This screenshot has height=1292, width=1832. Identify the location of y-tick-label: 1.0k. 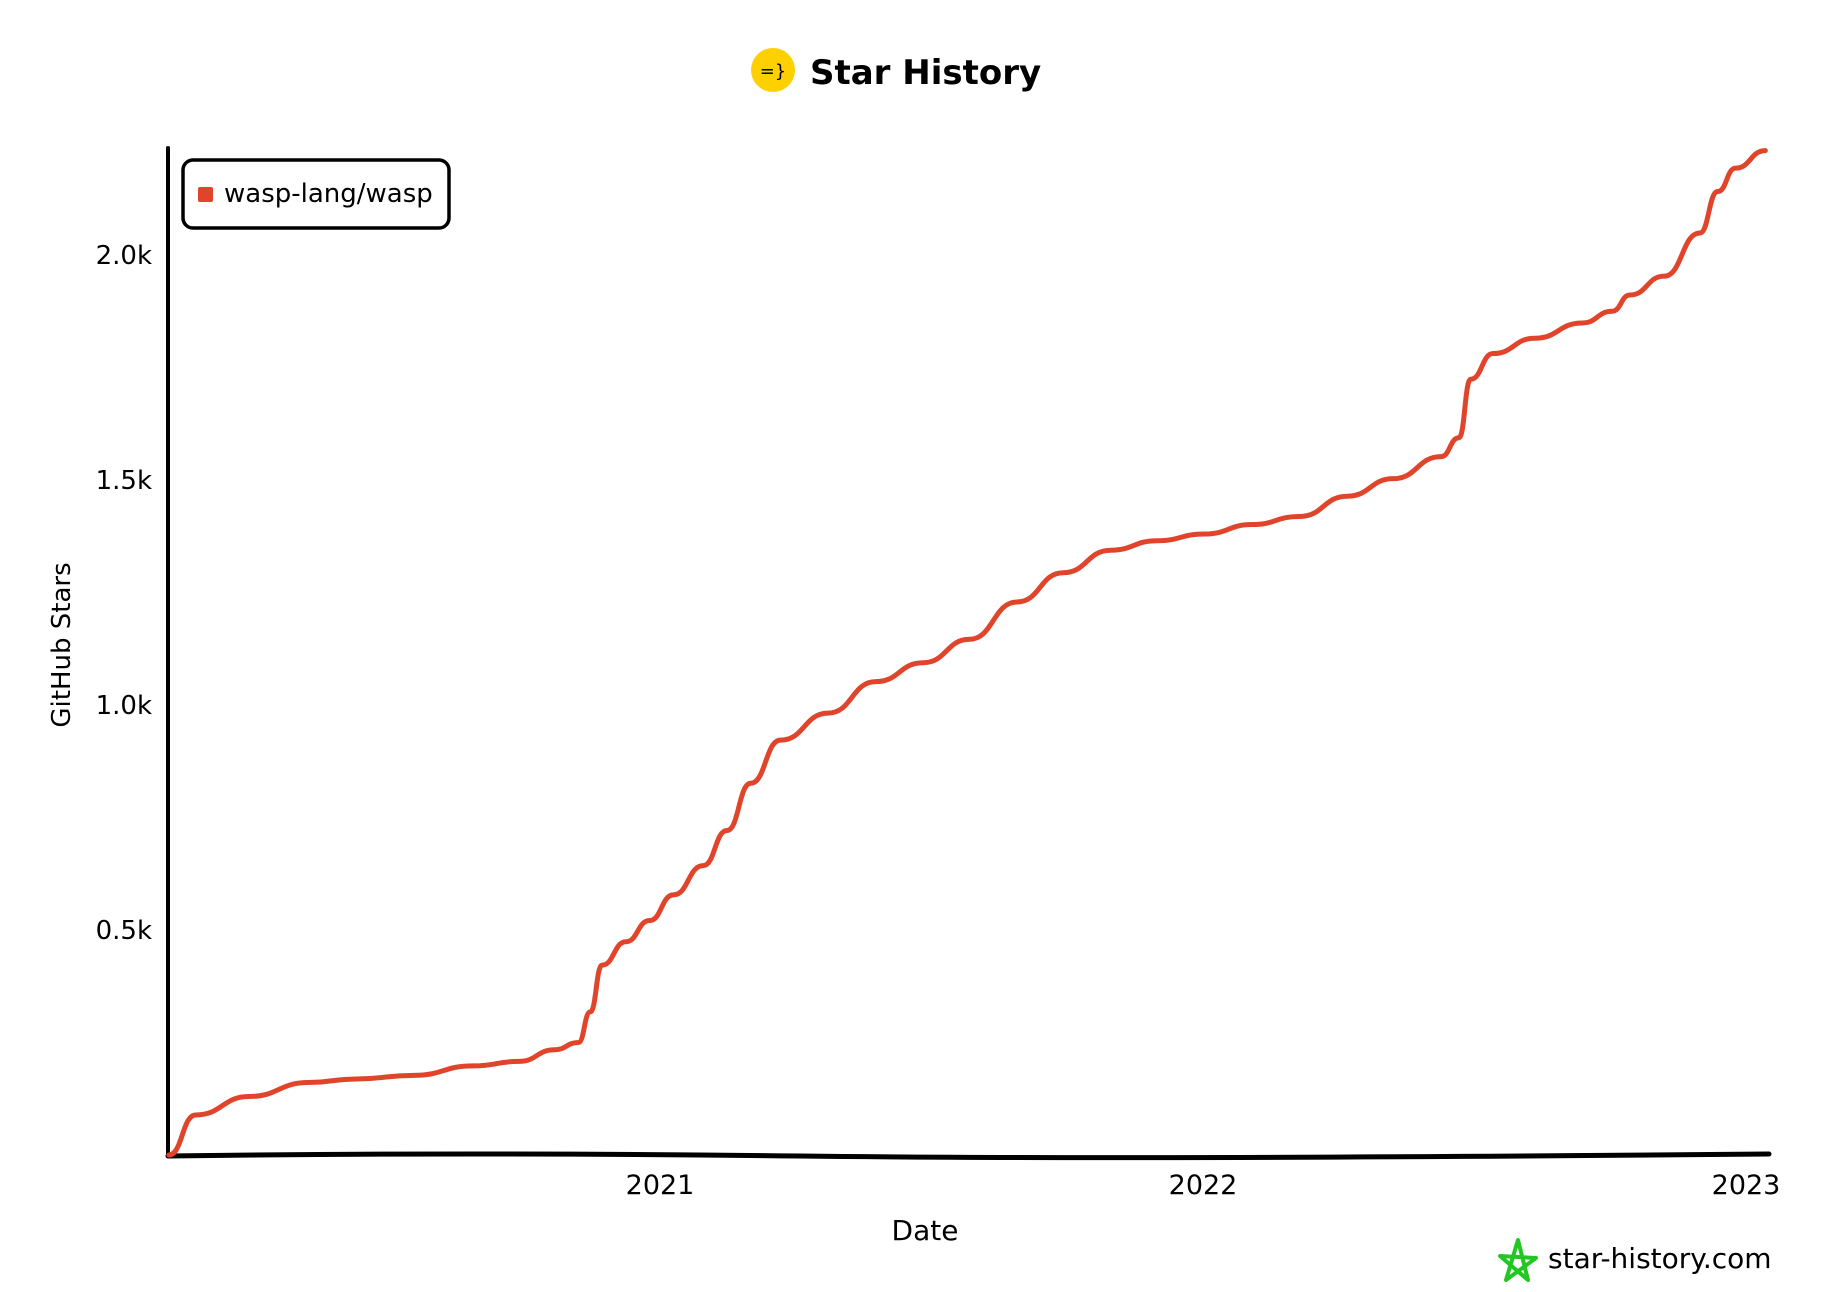
(124, 706).